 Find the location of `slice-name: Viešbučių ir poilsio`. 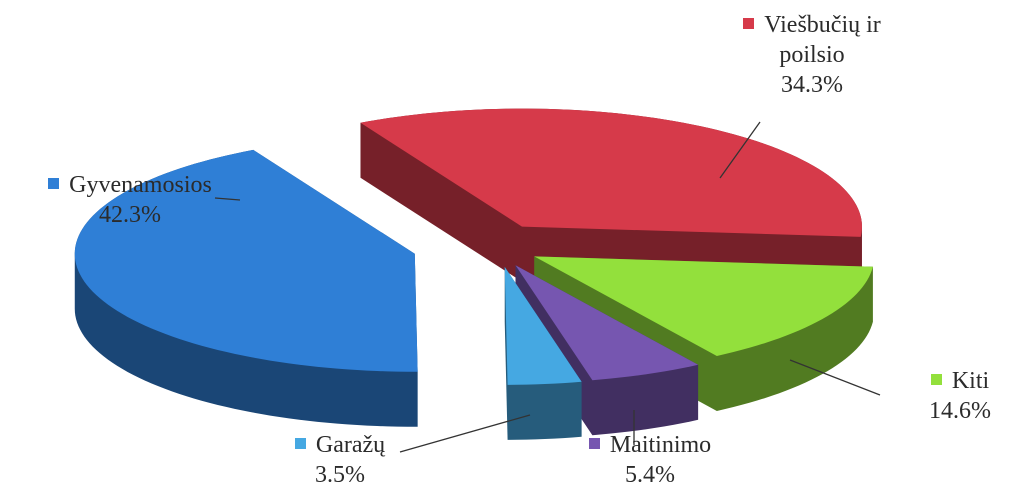

slice-name: Viešbučių ir poilsio is located at coordinates (822, 40).